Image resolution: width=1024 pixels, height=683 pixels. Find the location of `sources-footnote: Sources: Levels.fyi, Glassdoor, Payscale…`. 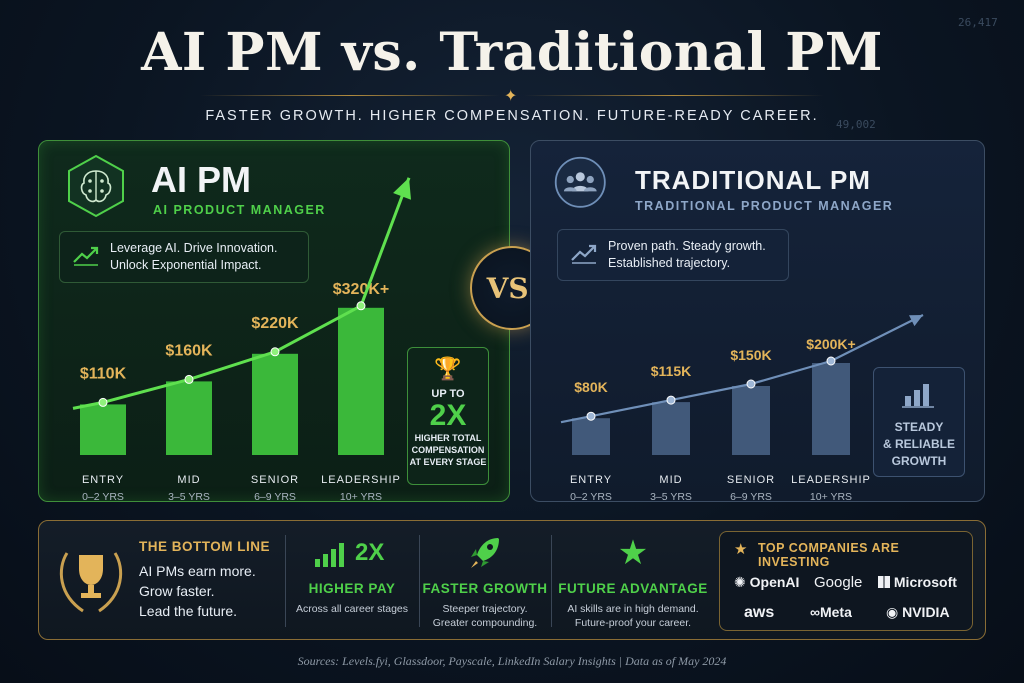

sources-footnote: Sources: Levels.fyi, Glassdoor, Payscale… is located at coordinates (512, 661).